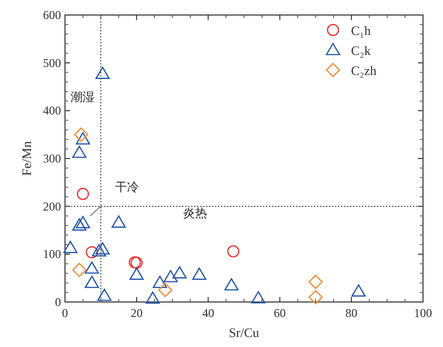  Describe the element at coordinates (26, 158) in the screenshot. I see `y-axis-title: Fe/Mn` at that location.